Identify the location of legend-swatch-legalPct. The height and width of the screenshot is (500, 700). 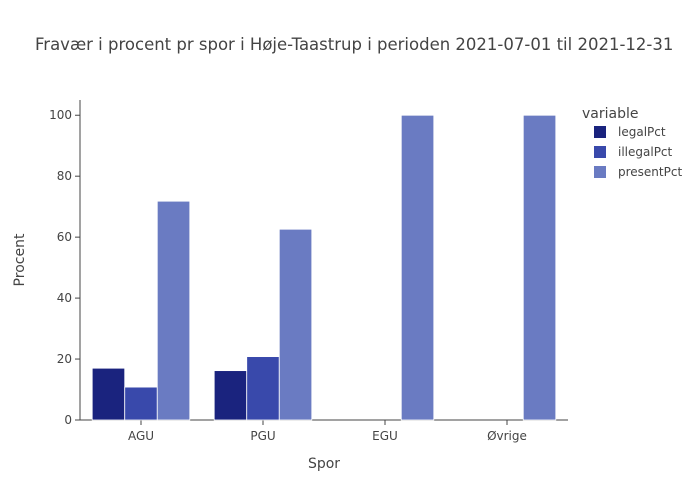
(600, 132).